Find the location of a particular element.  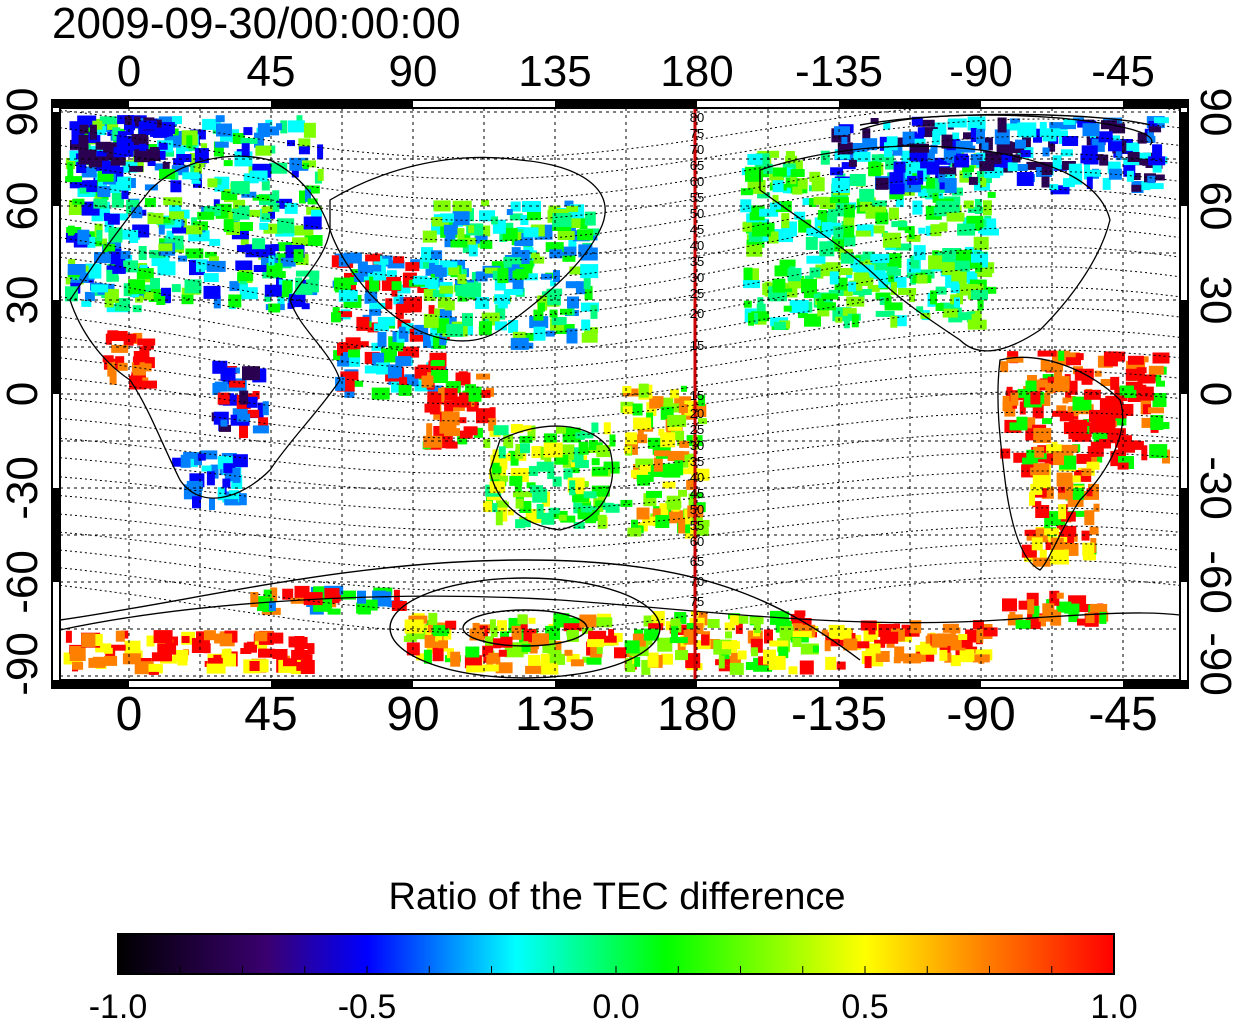

meridian-contour-label: 80 is located at coordinates (697, 117).